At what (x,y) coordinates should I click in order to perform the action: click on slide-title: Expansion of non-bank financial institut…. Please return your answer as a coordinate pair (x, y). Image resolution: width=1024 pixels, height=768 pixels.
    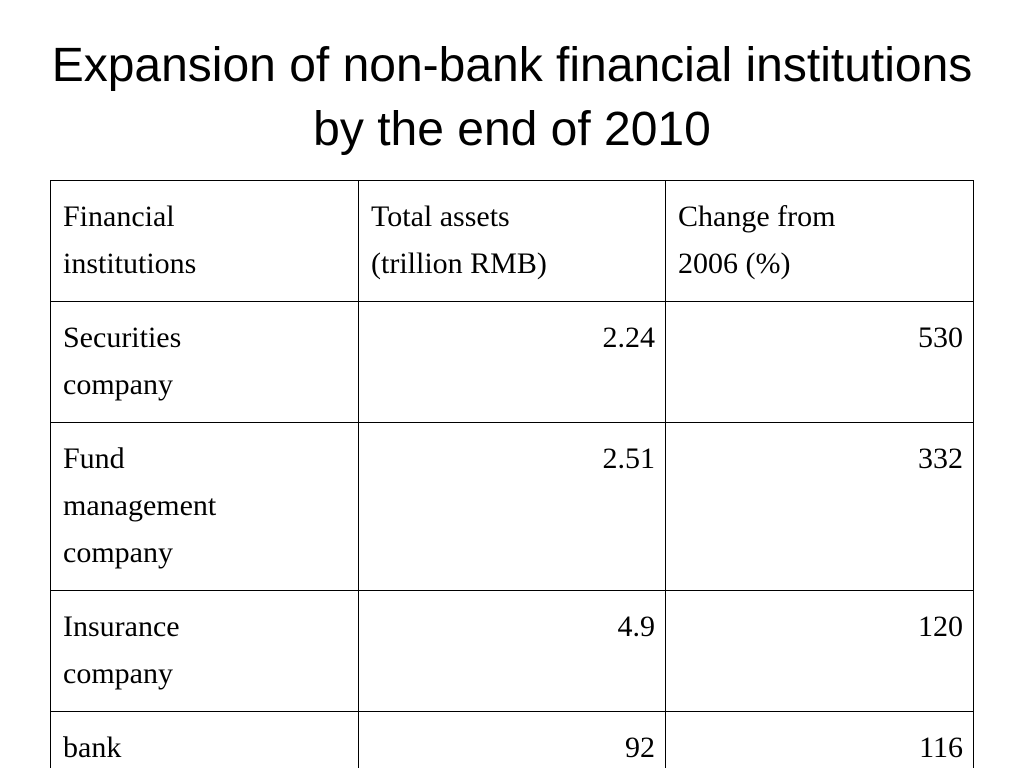
    Looking at the image, I should click on (512, 97).